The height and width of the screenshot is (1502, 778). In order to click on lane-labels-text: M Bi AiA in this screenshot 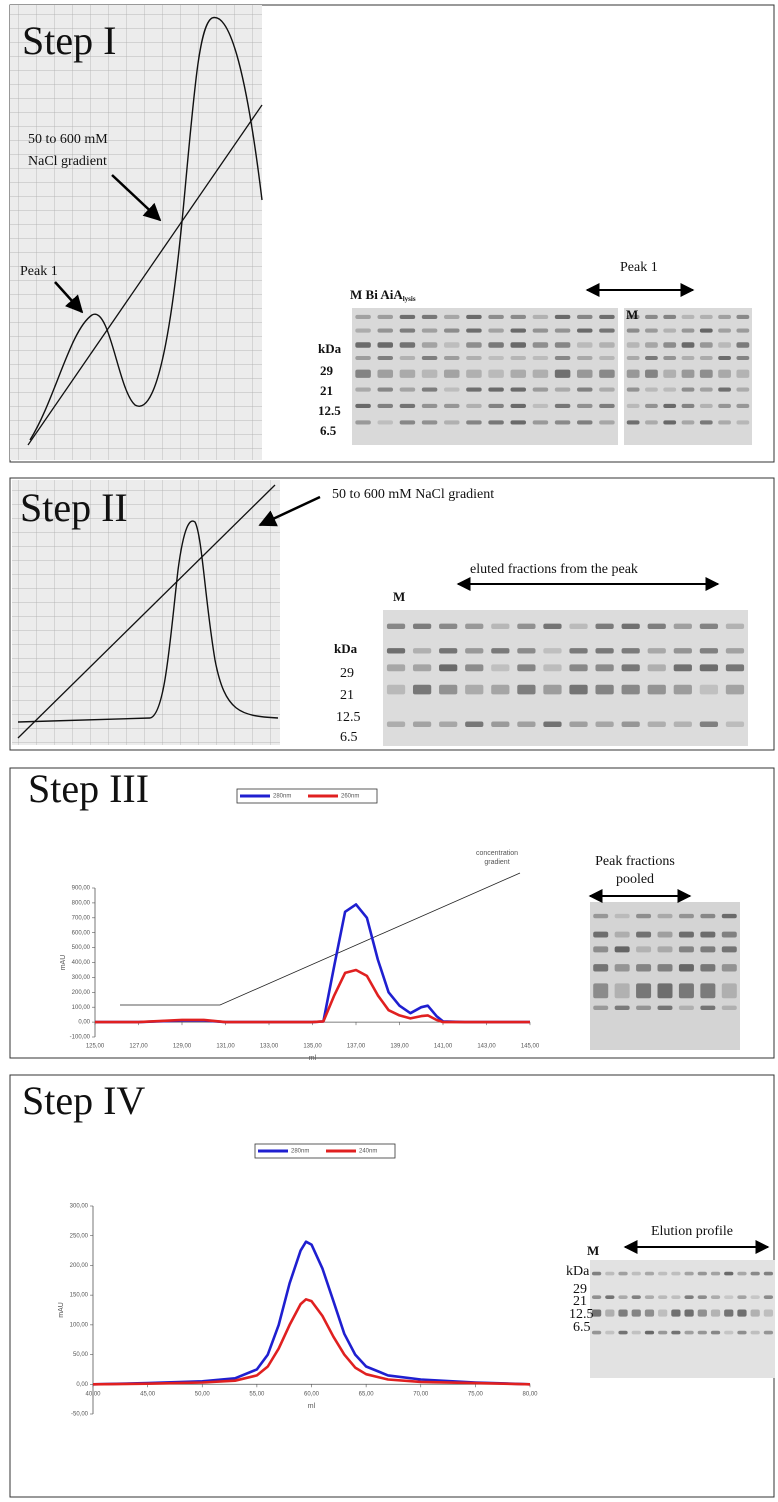, I will do `click(376, 294)`.